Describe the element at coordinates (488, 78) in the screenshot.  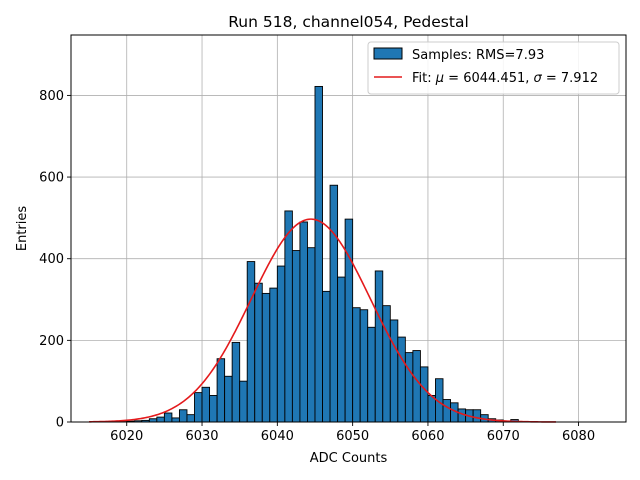
I see `legend-fit-mu-value: = 6044.451,` at that location.